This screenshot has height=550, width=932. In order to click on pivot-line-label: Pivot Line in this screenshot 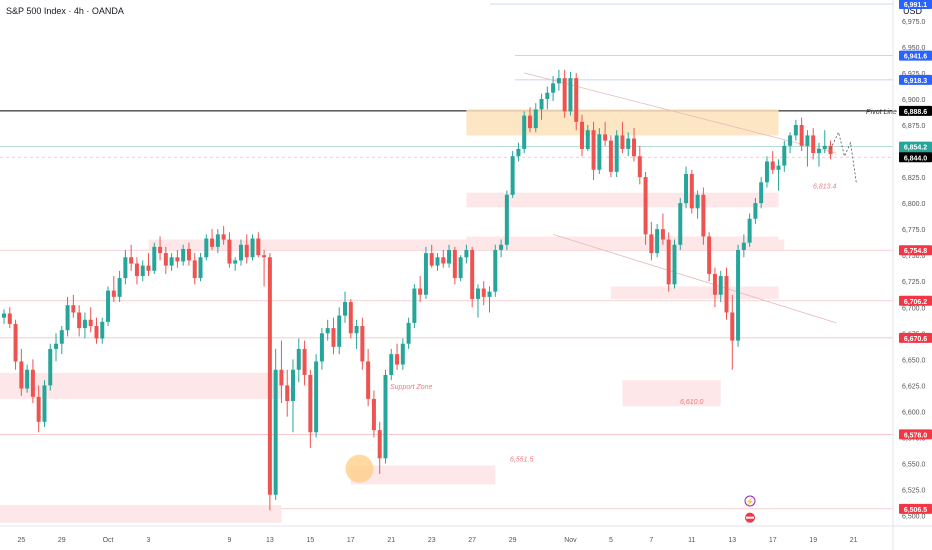, I will do `click(881, 112)`.